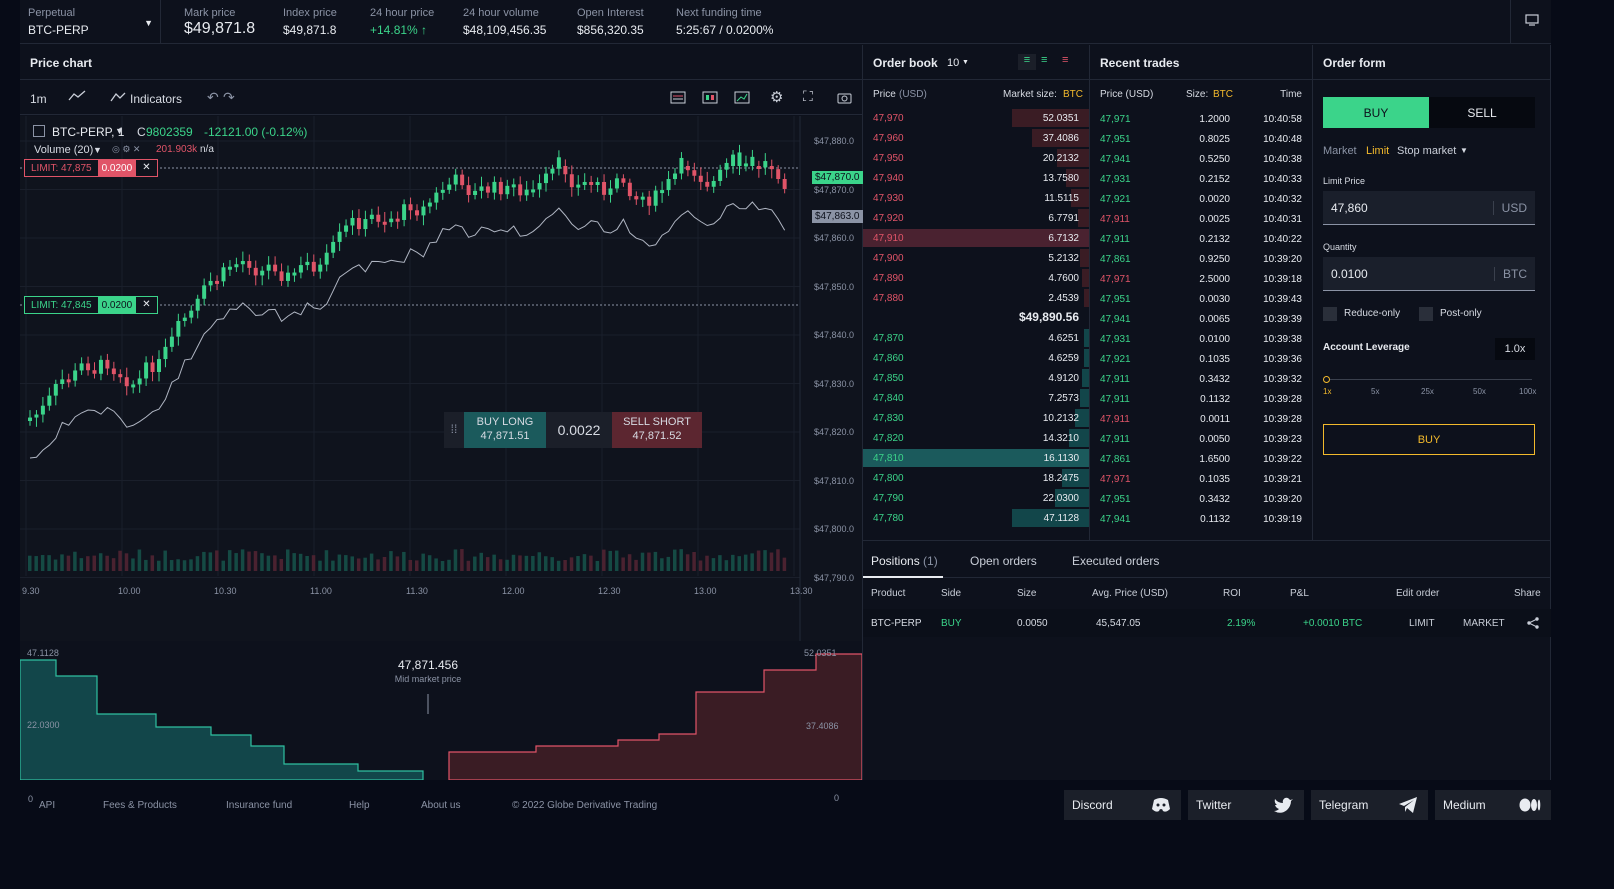  What do you see at coordinates (90, 22) in the screenshot?
I see `market-selector: Perpetual BTC-PERP ▼` at bounding box center [90, 22].